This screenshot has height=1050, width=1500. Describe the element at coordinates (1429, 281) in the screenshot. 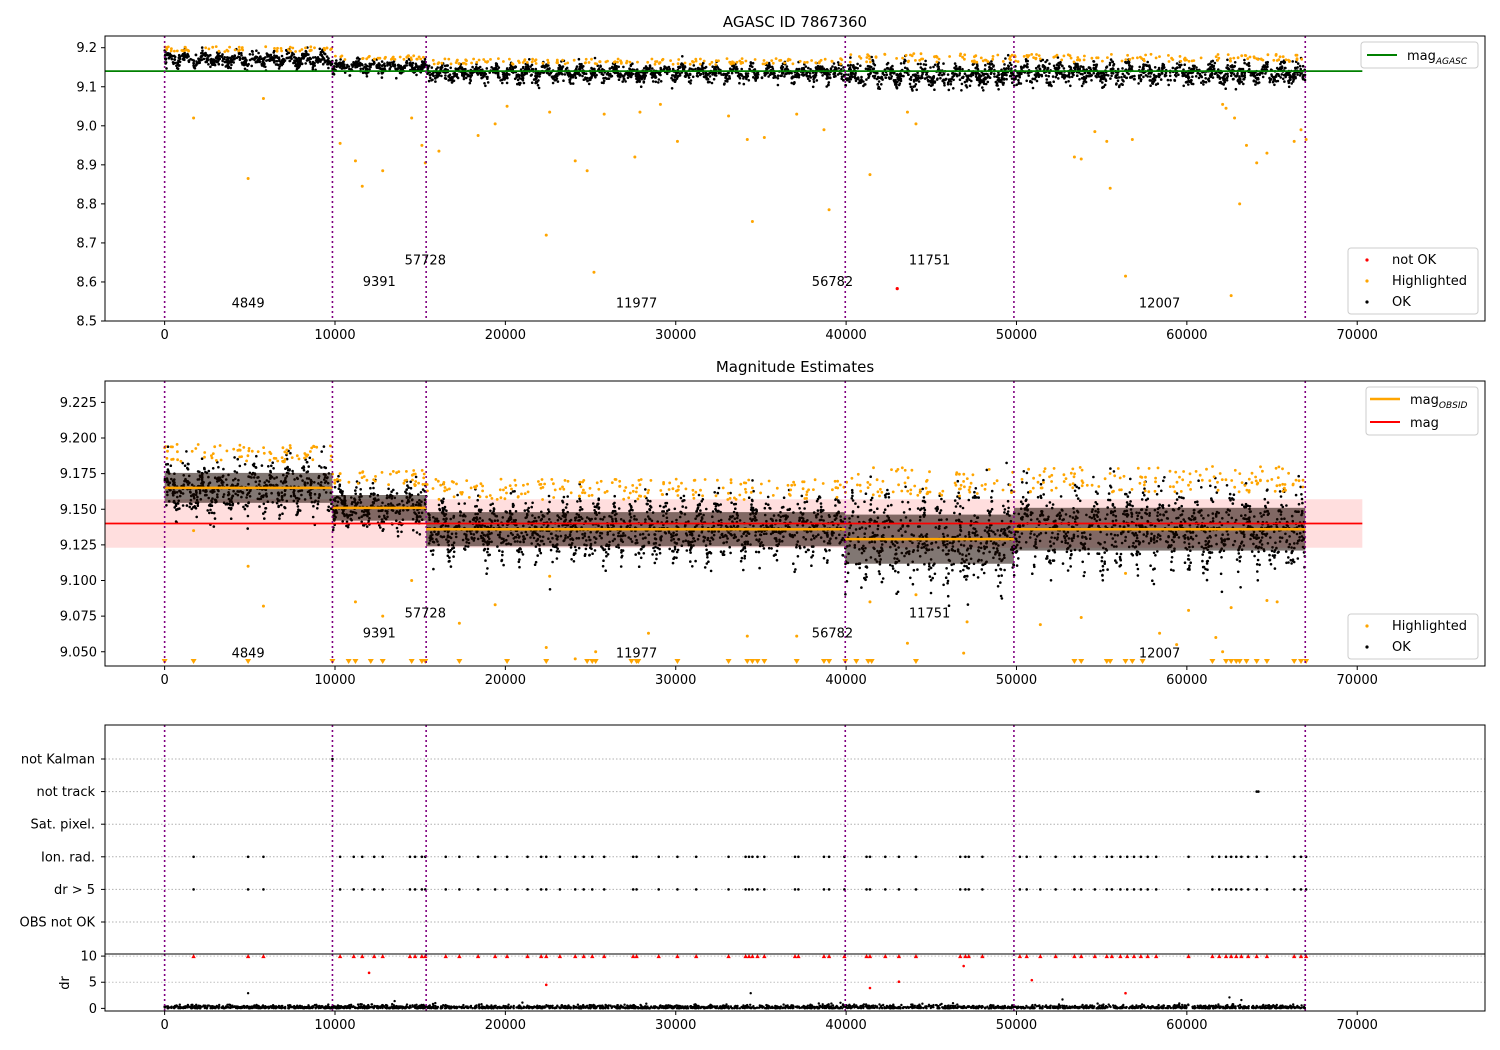

I see `legend-label-highlighted: Highlighted` at that location.